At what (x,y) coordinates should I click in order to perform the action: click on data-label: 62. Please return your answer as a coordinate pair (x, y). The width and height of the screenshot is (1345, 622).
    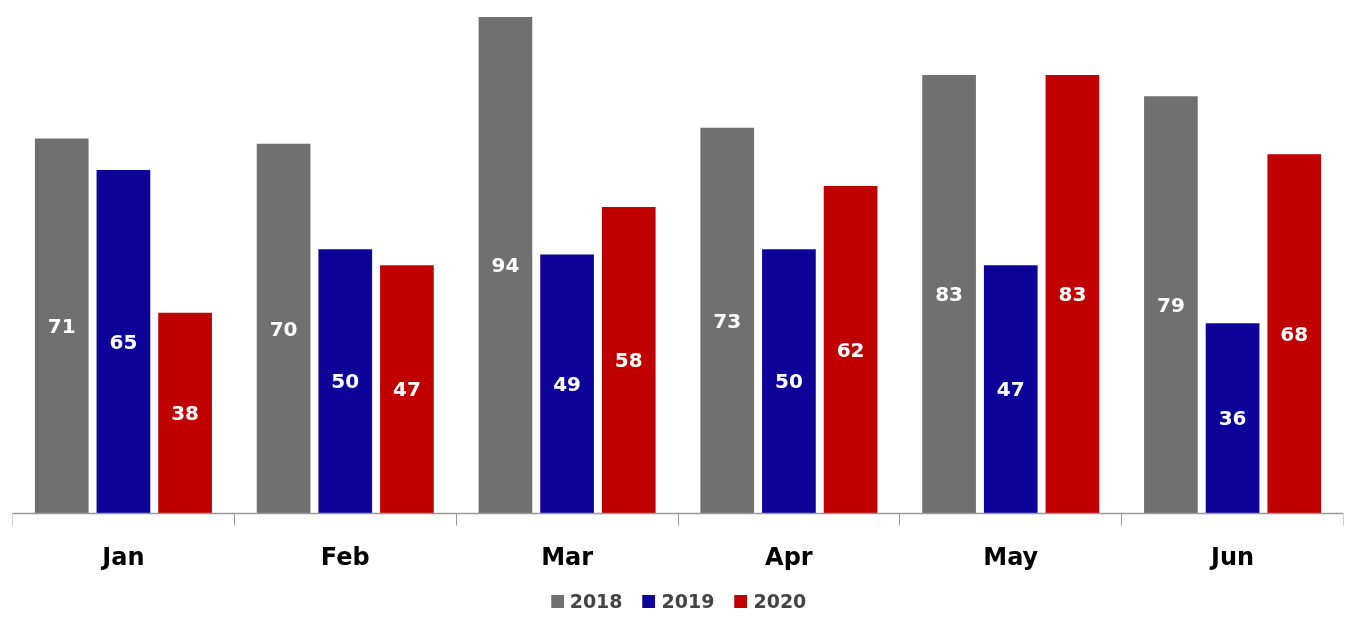
    Looking at the image, I should click on (850, 349).